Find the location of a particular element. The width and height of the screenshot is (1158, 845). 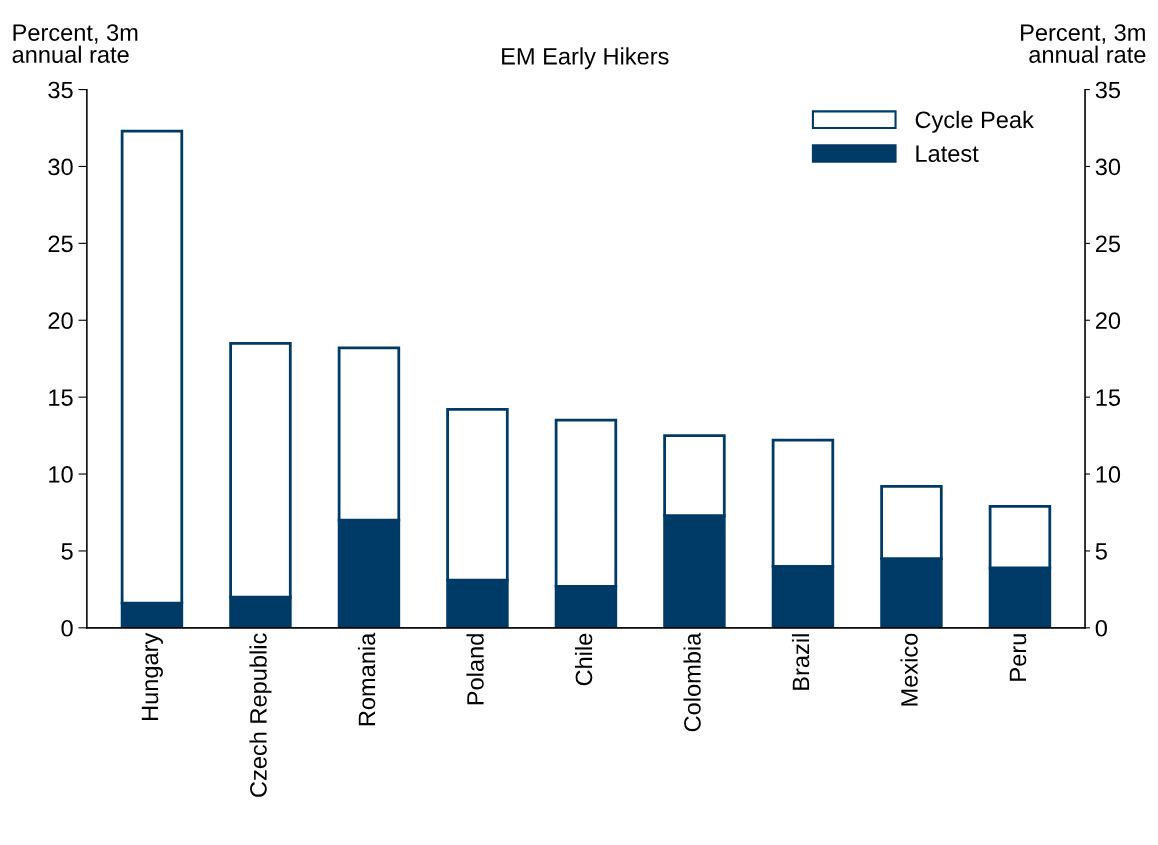

y-tick-label: 15 is located at coordinates (61, 397).